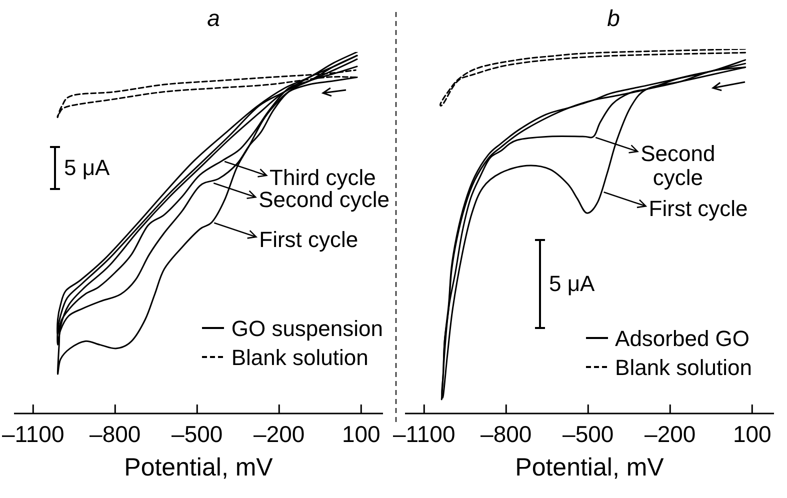 The width and height of the screenshot is (787, 498). What do you see at coordinates (682, 338) in the screenshot?
I see `legend-label: Adsorbed GO` at bounding box center [682, 338].